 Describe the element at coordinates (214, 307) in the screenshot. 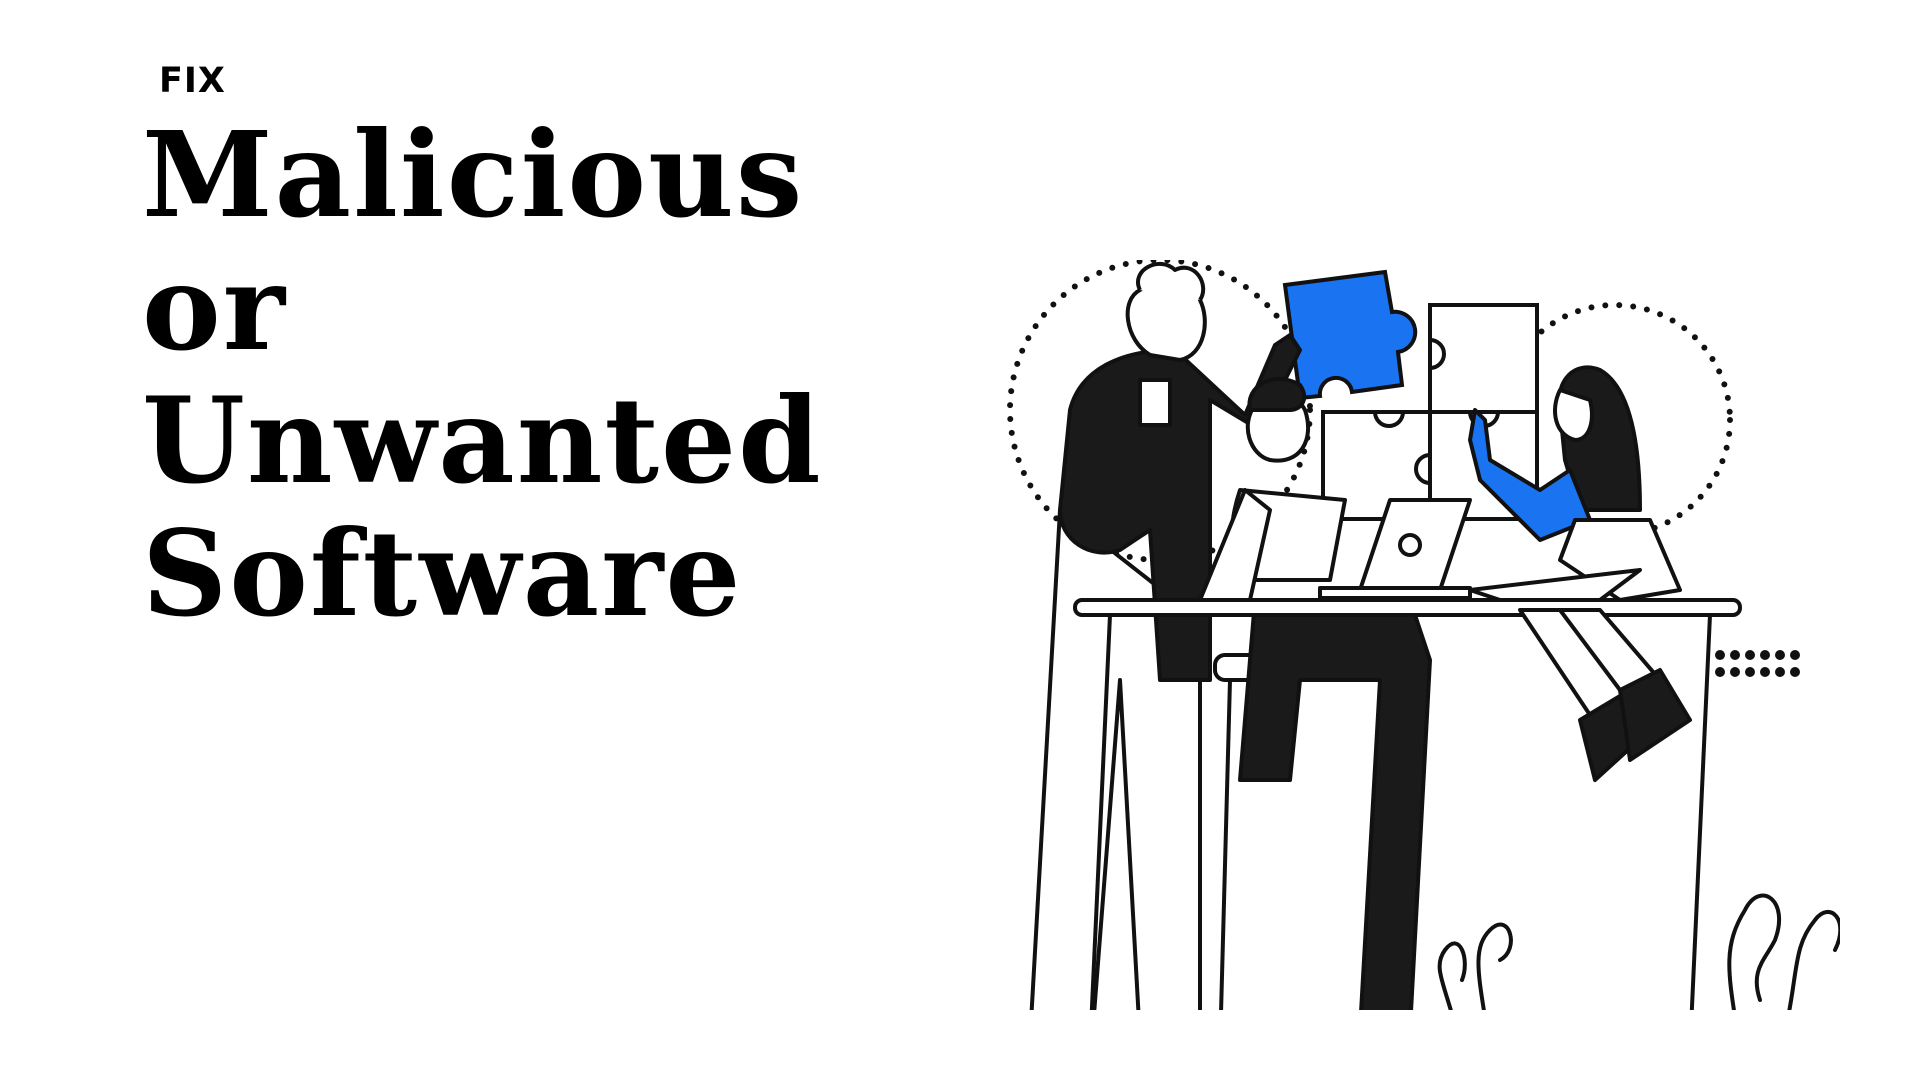

I see `headline-line-2: or` at that location.